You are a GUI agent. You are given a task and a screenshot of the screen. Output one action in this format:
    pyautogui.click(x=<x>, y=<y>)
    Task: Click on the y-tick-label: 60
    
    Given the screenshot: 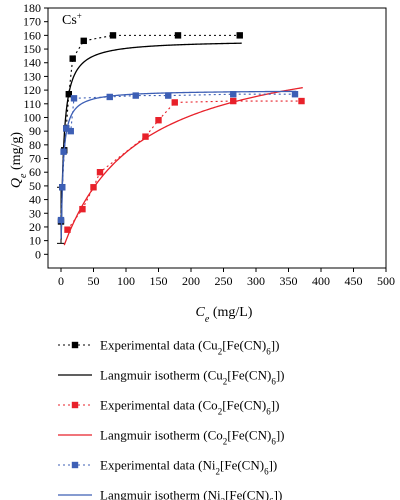 What is the action you would take?
    pyautogui.click(x=35, y=172)
    